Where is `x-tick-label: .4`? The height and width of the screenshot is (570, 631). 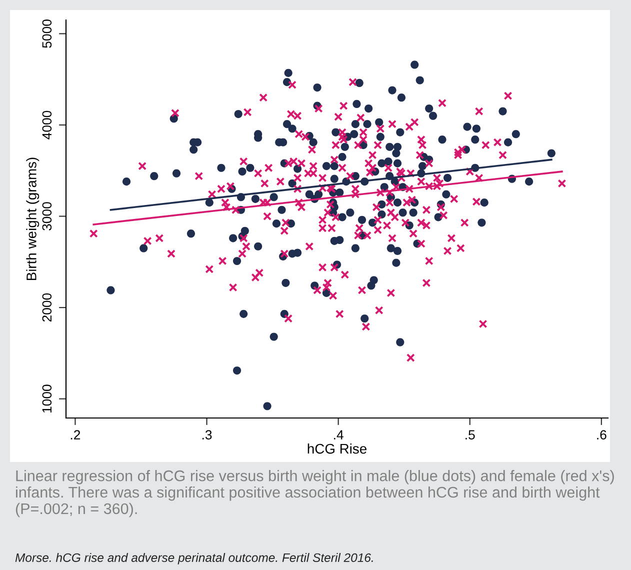 x-tick-label: .4 is located at coordinates (339, 435).